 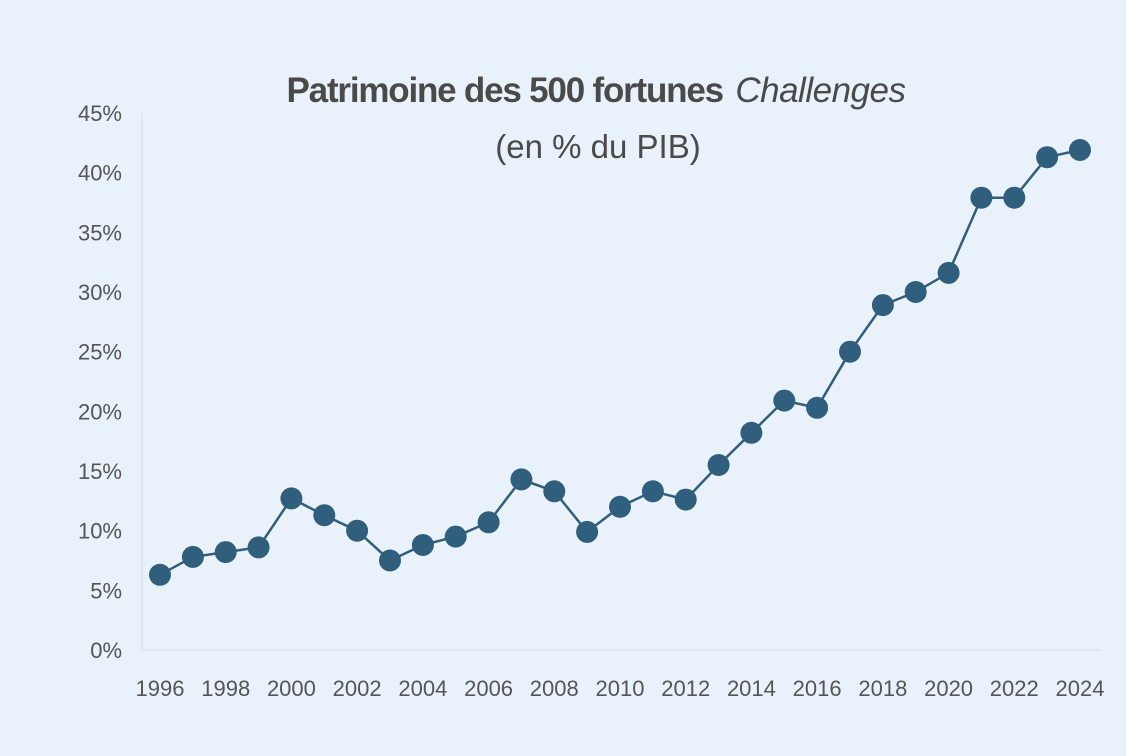 I want to click on y-tick-label: 45%, so click(x=100, y=113).